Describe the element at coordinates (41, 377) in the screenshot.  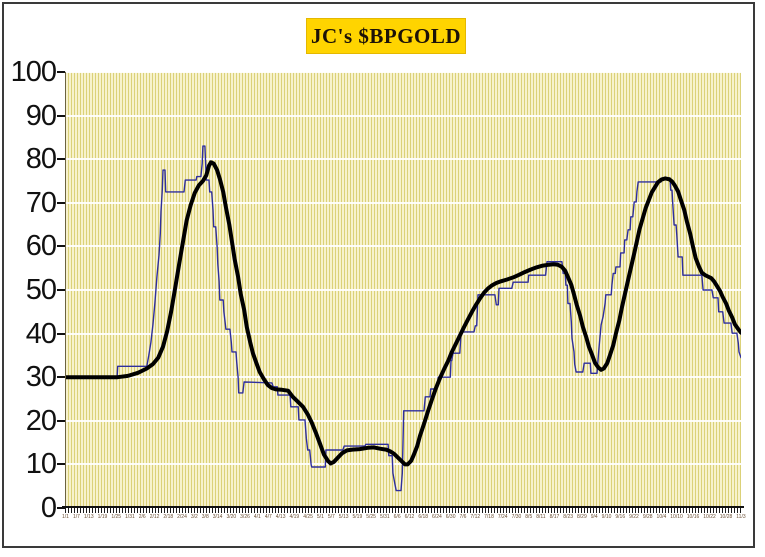
I see `y-axis-label: 30` at that location.